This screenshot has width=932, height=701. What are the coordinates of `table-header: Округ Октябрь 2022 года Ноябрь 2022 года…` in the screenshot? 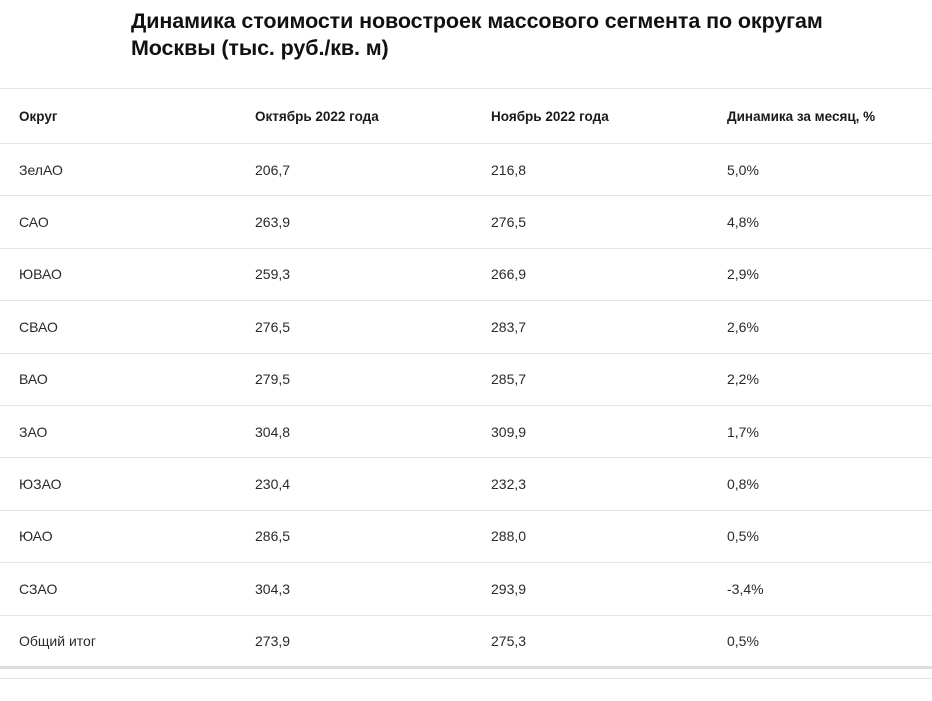 It's located at (466, 116).